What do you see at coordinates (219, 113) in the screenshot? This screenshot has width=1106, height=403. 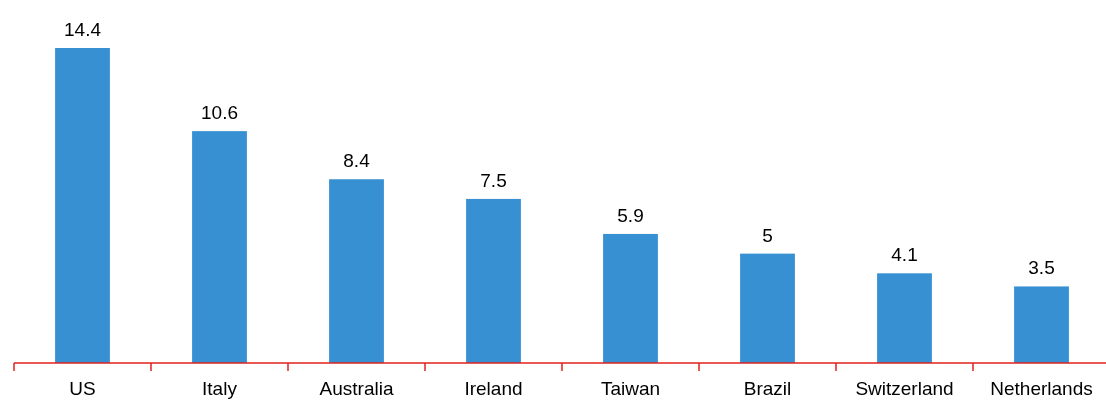 I see `data-label: 10.6` at bounding box center [219, 113].